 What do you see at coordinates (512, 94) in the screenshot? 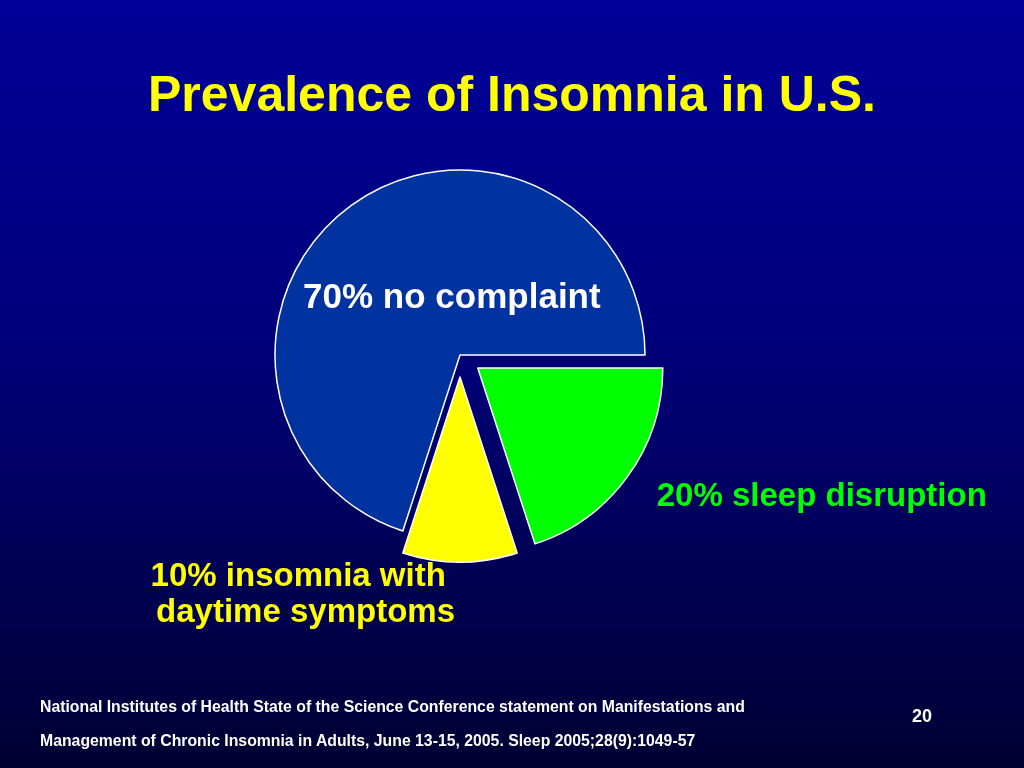
I see `chart-title: Prevalence of Insomnia in U.S.` at bounding box center [512, 94].